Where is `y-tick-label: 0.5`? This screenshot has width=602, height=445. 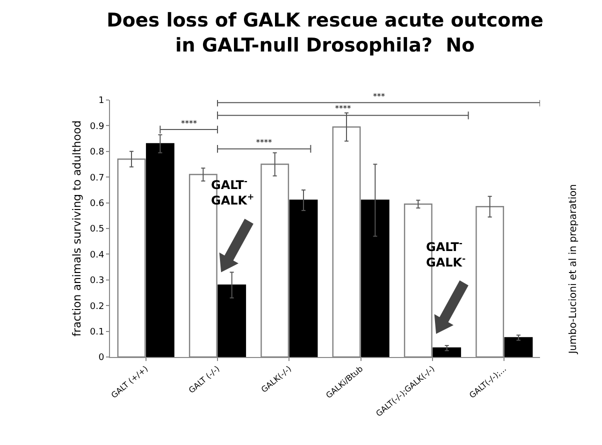 y-tick-label: 0.5 is located at coordinates (97, 229).